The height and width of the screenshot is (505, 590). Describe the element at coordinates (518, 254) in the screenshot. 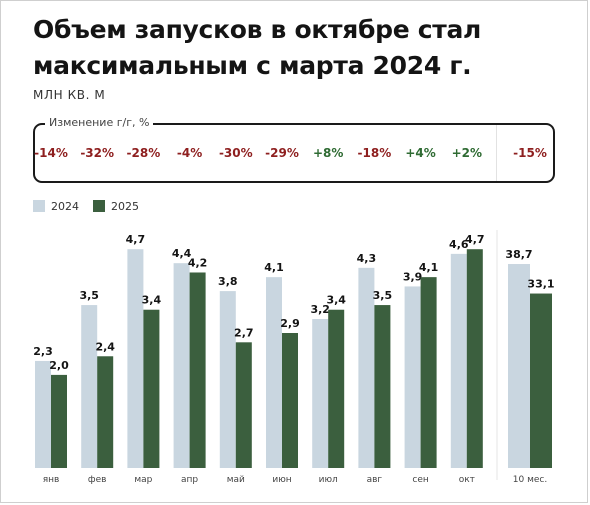

I see `bar-value-label: 38,7` at that location.